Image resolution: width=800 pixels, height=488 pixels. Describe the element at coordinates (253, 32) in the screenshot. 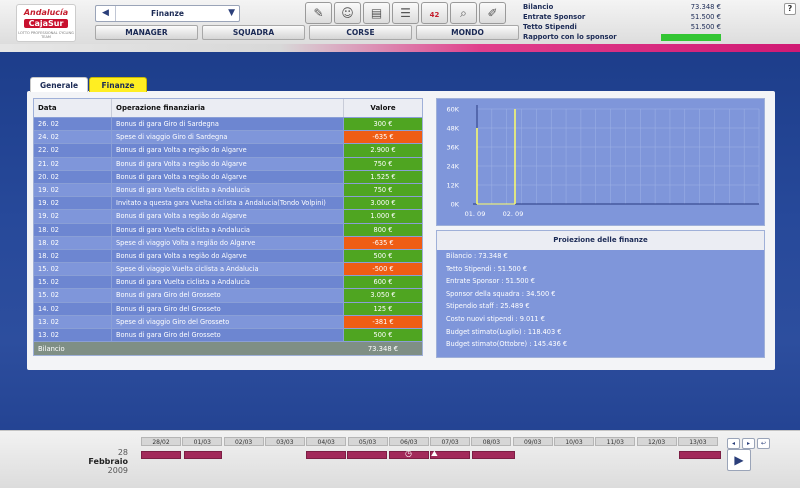

I see `nav-squadra-button: SQUADRA` at that location.